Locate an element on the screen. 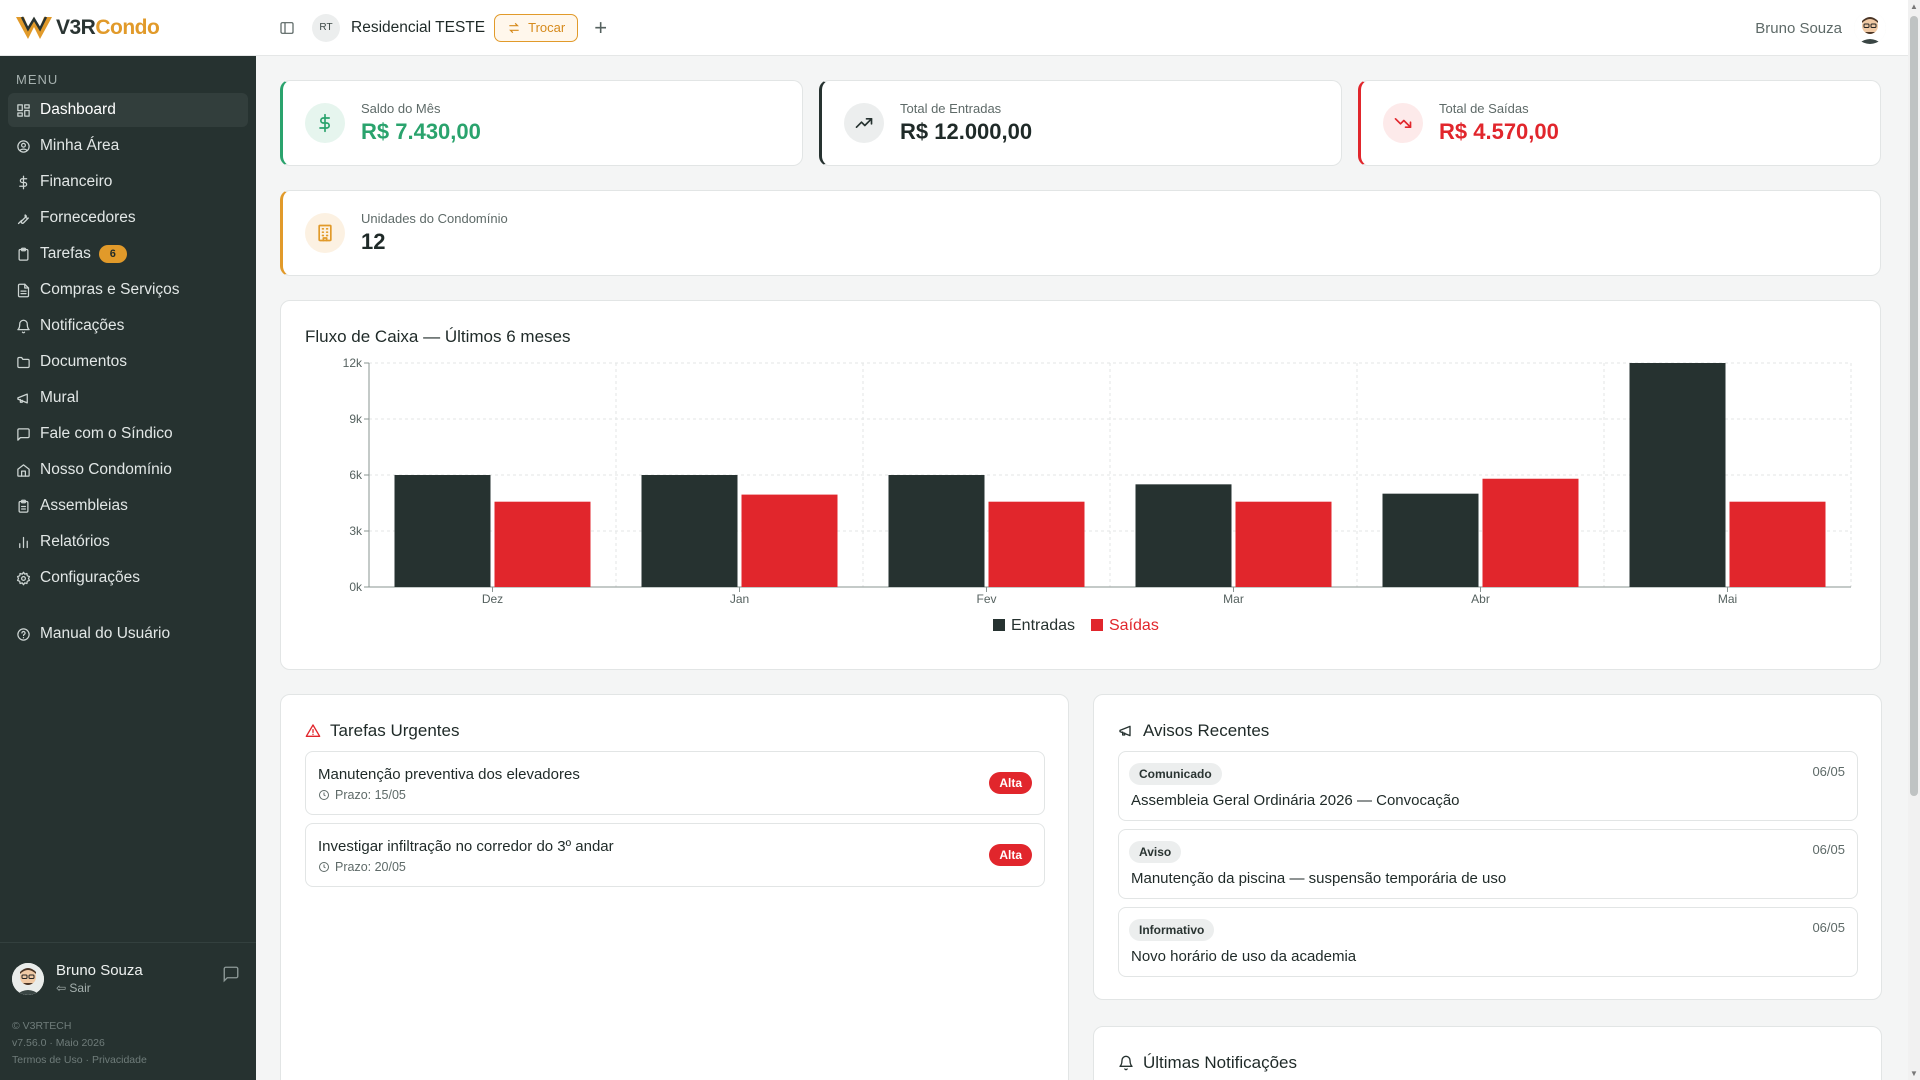 This screenshot has height=1080, width=1920. tasks-count-badge: 6 is located at coordinates (112, 254).